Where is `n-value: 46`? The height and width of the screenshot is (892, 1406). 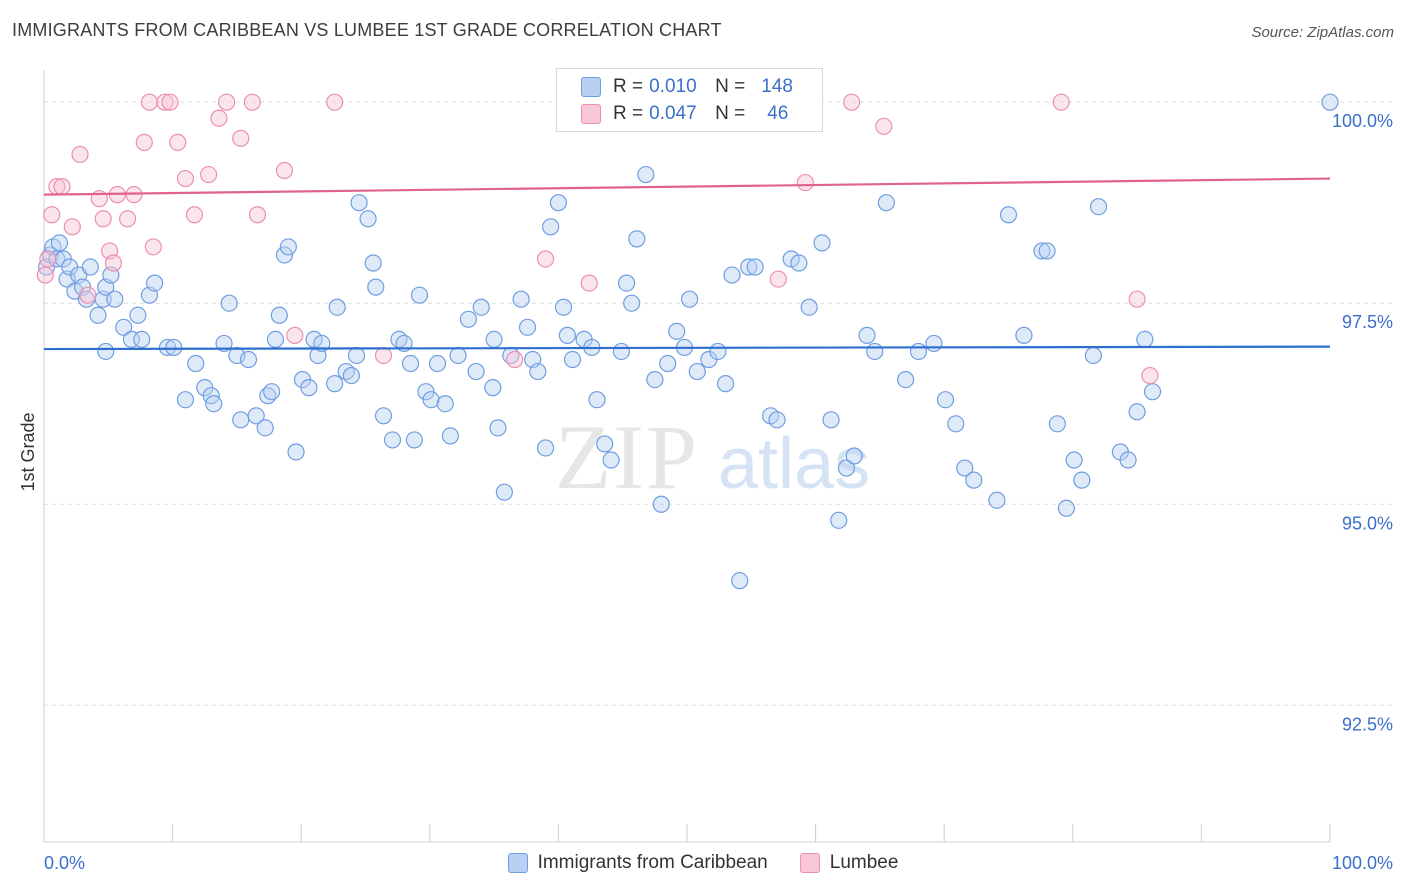 n-value: 46 is located at coordinates (778, 113).